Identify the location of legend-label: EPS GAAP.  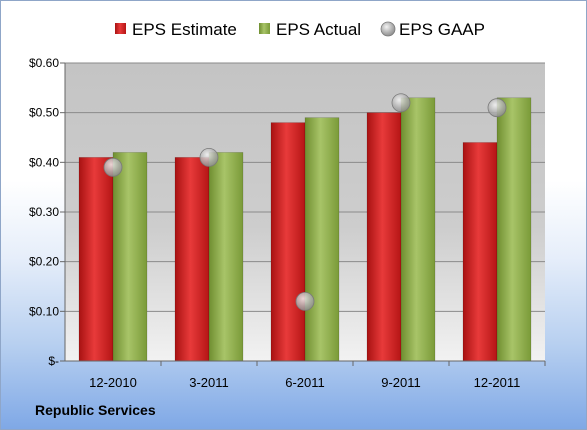
(442, 29).